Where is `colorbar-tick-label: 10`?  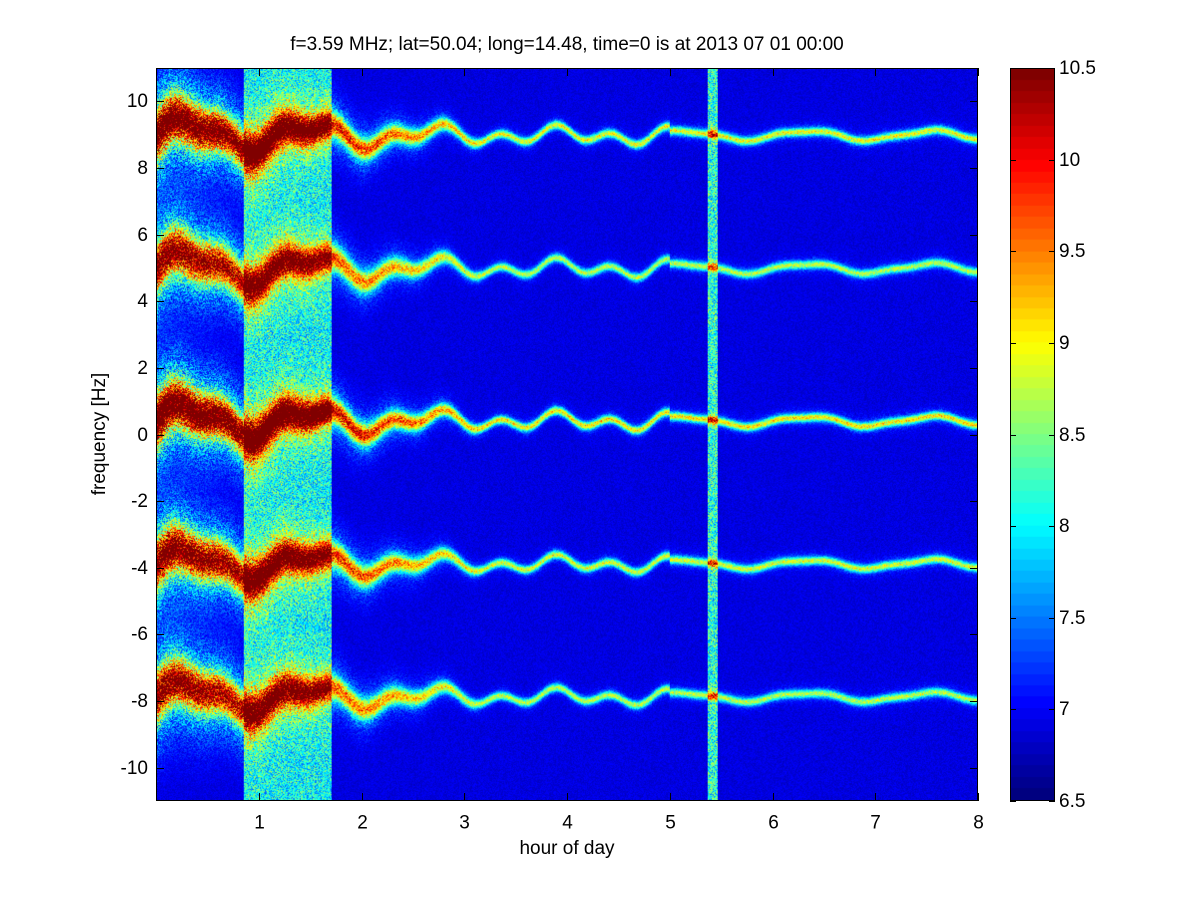
colorbar-tick-label: 10 is located at coordinates (1069, 160).